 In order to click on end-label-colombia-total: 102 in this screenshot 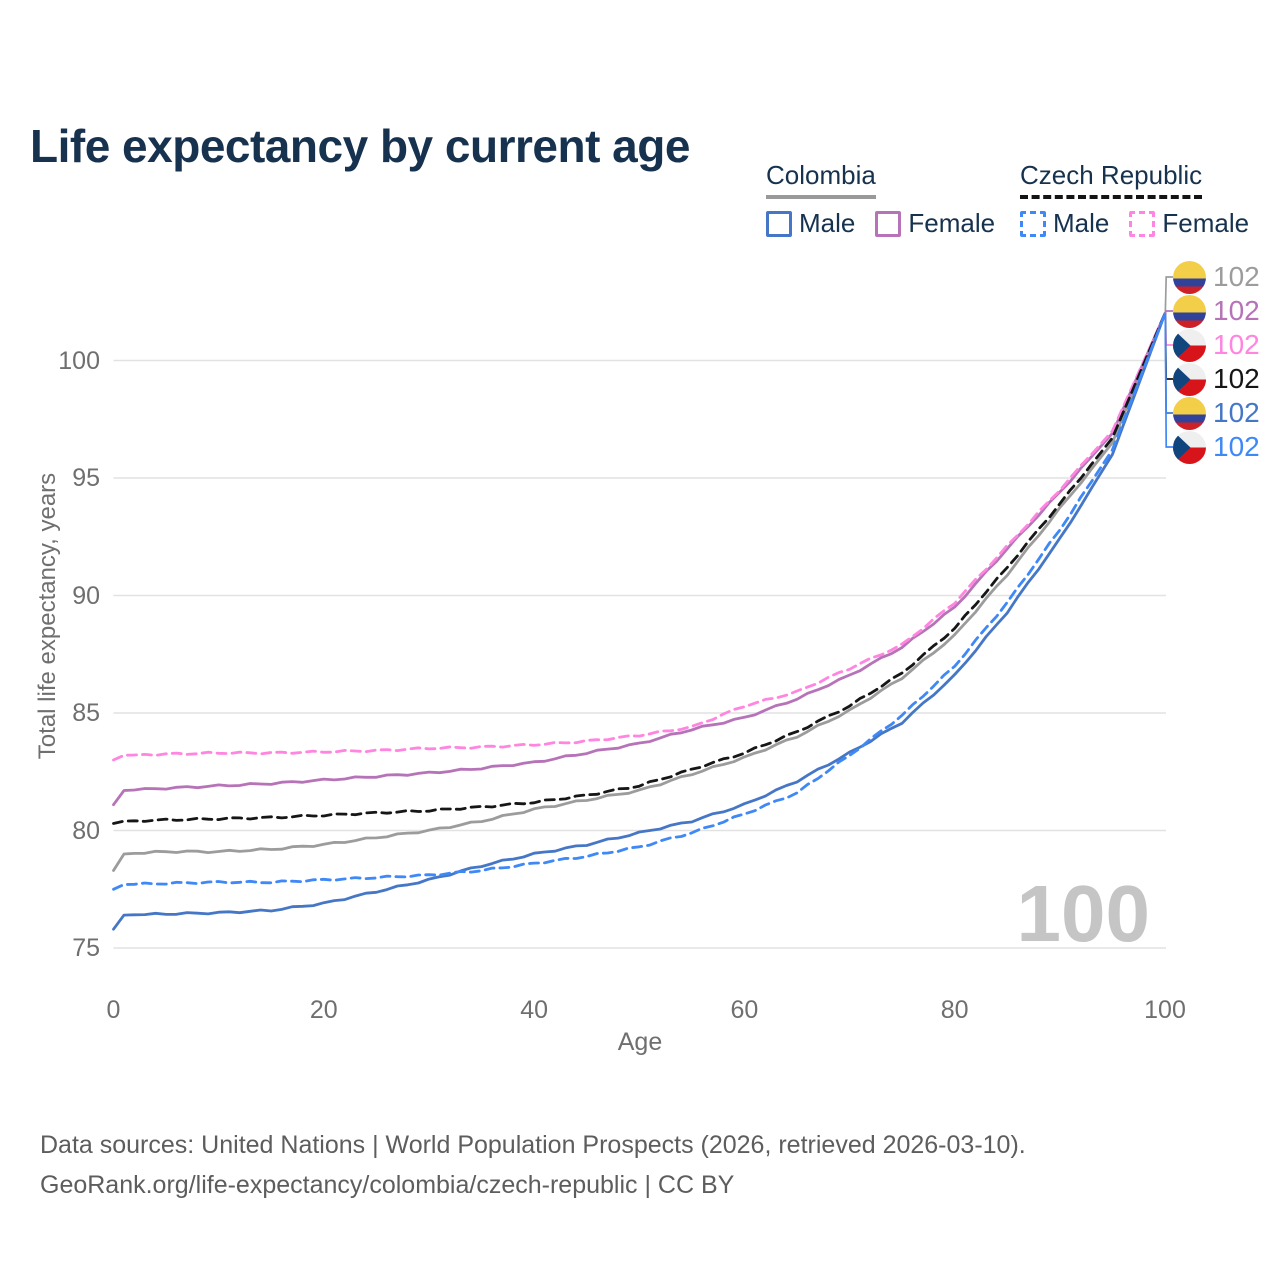, I will do `click(1216, 277)`.